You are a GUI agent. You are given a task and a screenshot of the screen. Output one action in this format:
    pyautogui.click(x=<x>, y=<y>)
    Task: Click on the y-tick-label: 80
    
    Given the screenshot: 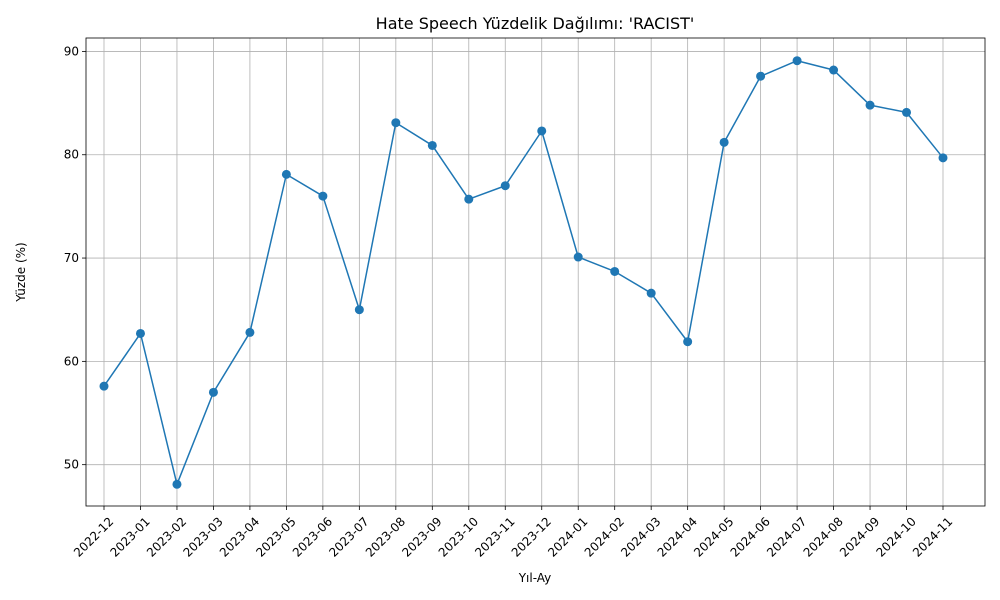 What is the action you would take?
    pyautogui.click(x=71, y=155)
    